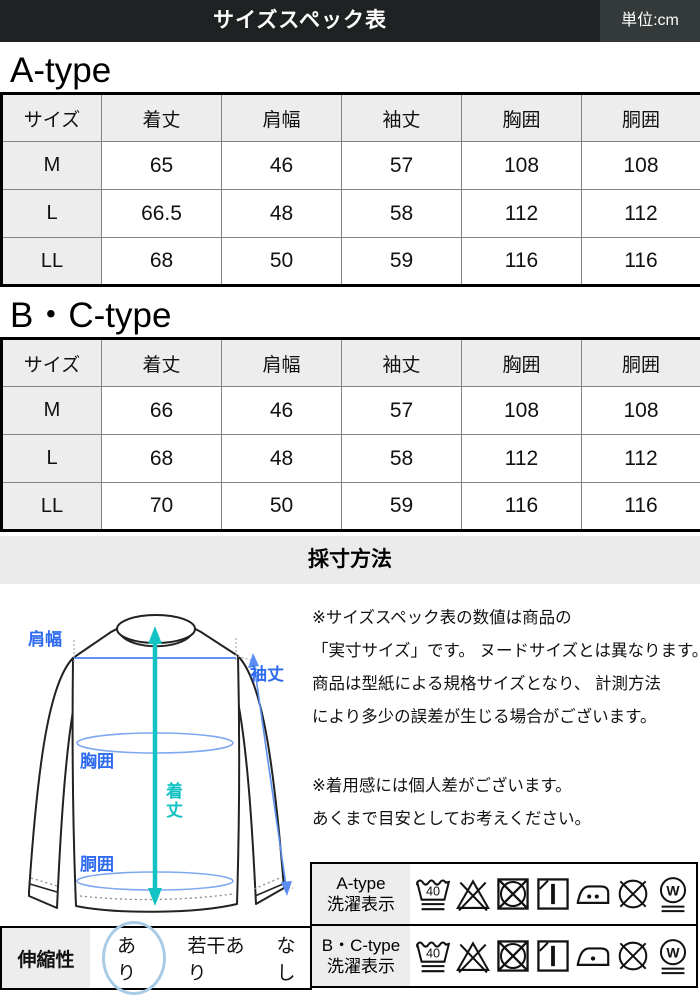 The width and height of the screenshot is (700, 1000). What do you see at coordinates (593, 894) in the screenshot?
I see `iron-medium-two-dots-icon` at bounding box center [593, 894].